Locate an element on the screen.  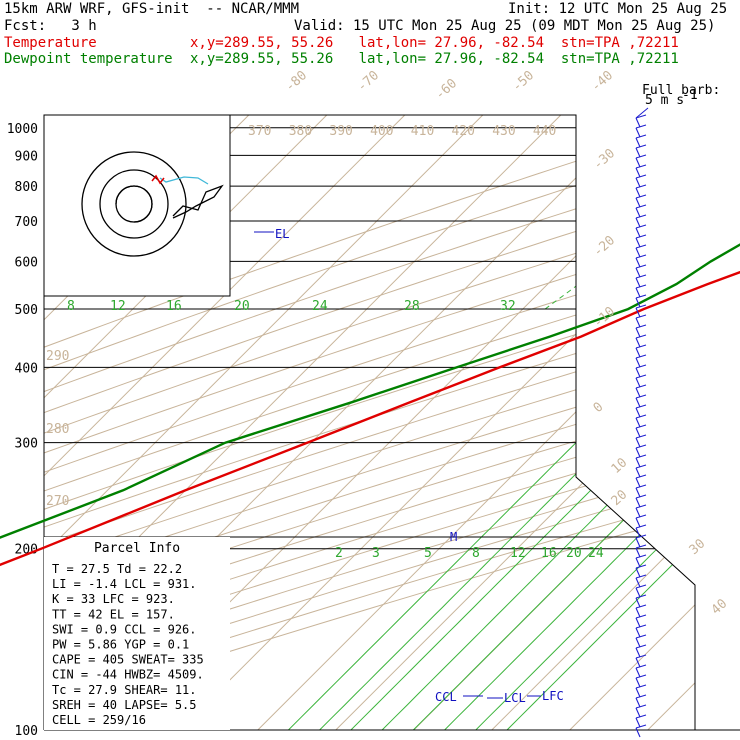
temperature-label: Temperature is located at coordinates (50, 43).